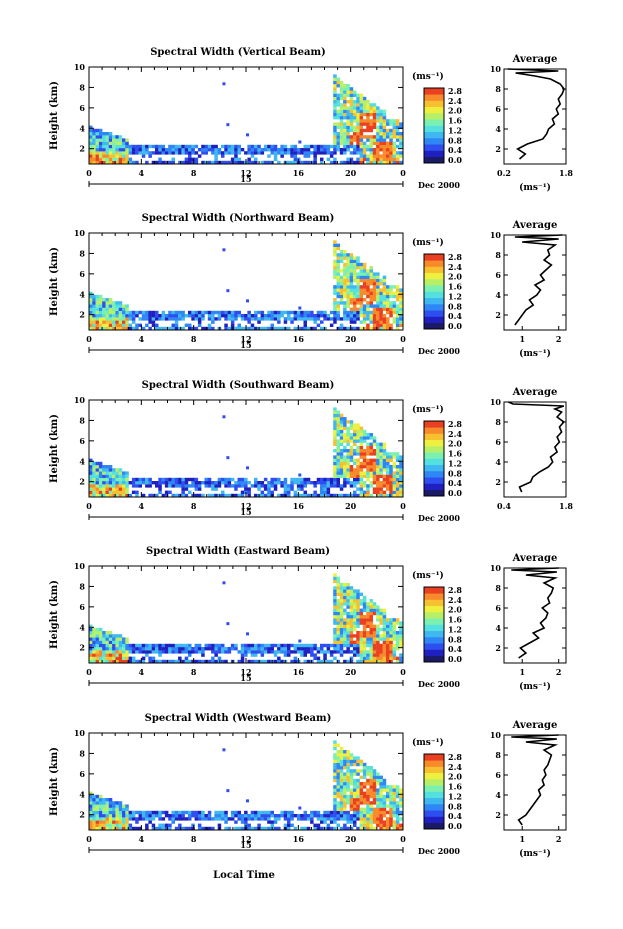  I want to click on y-tick-label: 2, so click(82, 815).